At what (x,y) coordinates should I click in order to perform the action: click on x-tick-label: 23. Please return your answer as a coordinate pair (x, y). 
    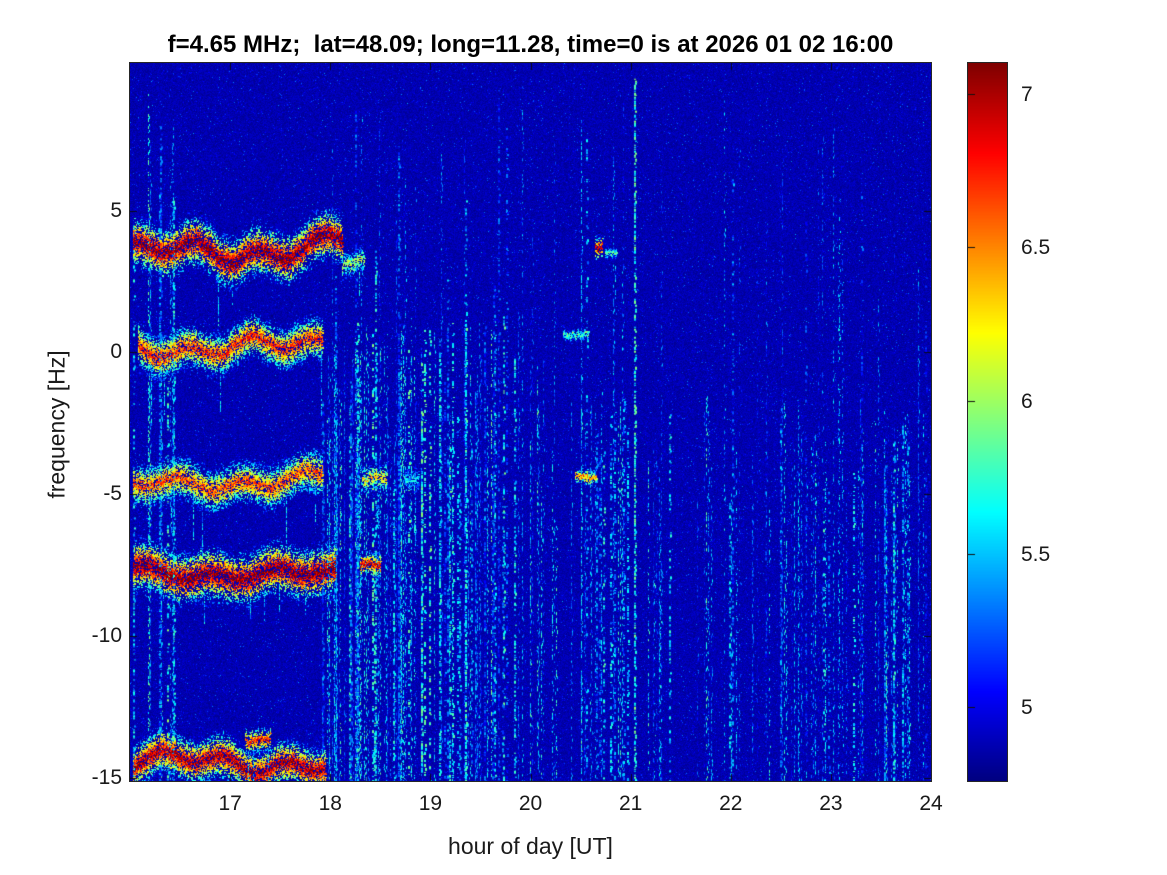
    Looking at the image, I should click on (831, 803).